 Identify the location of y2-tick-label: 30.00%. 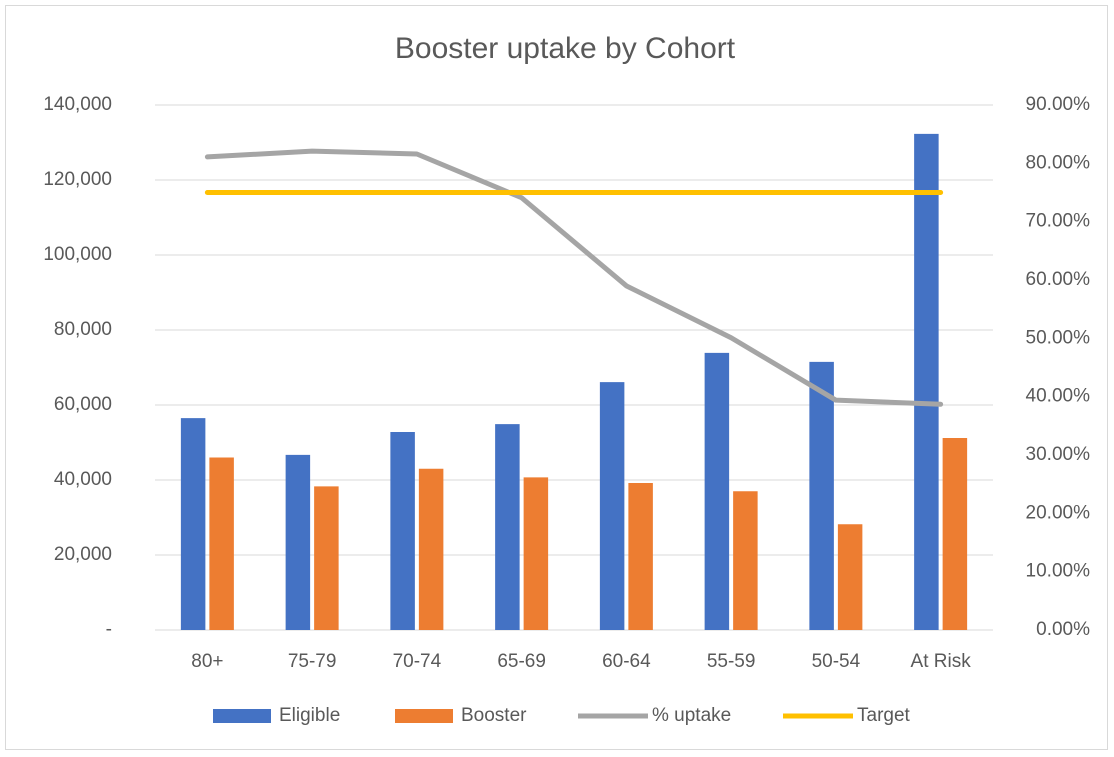
(1058, 454).